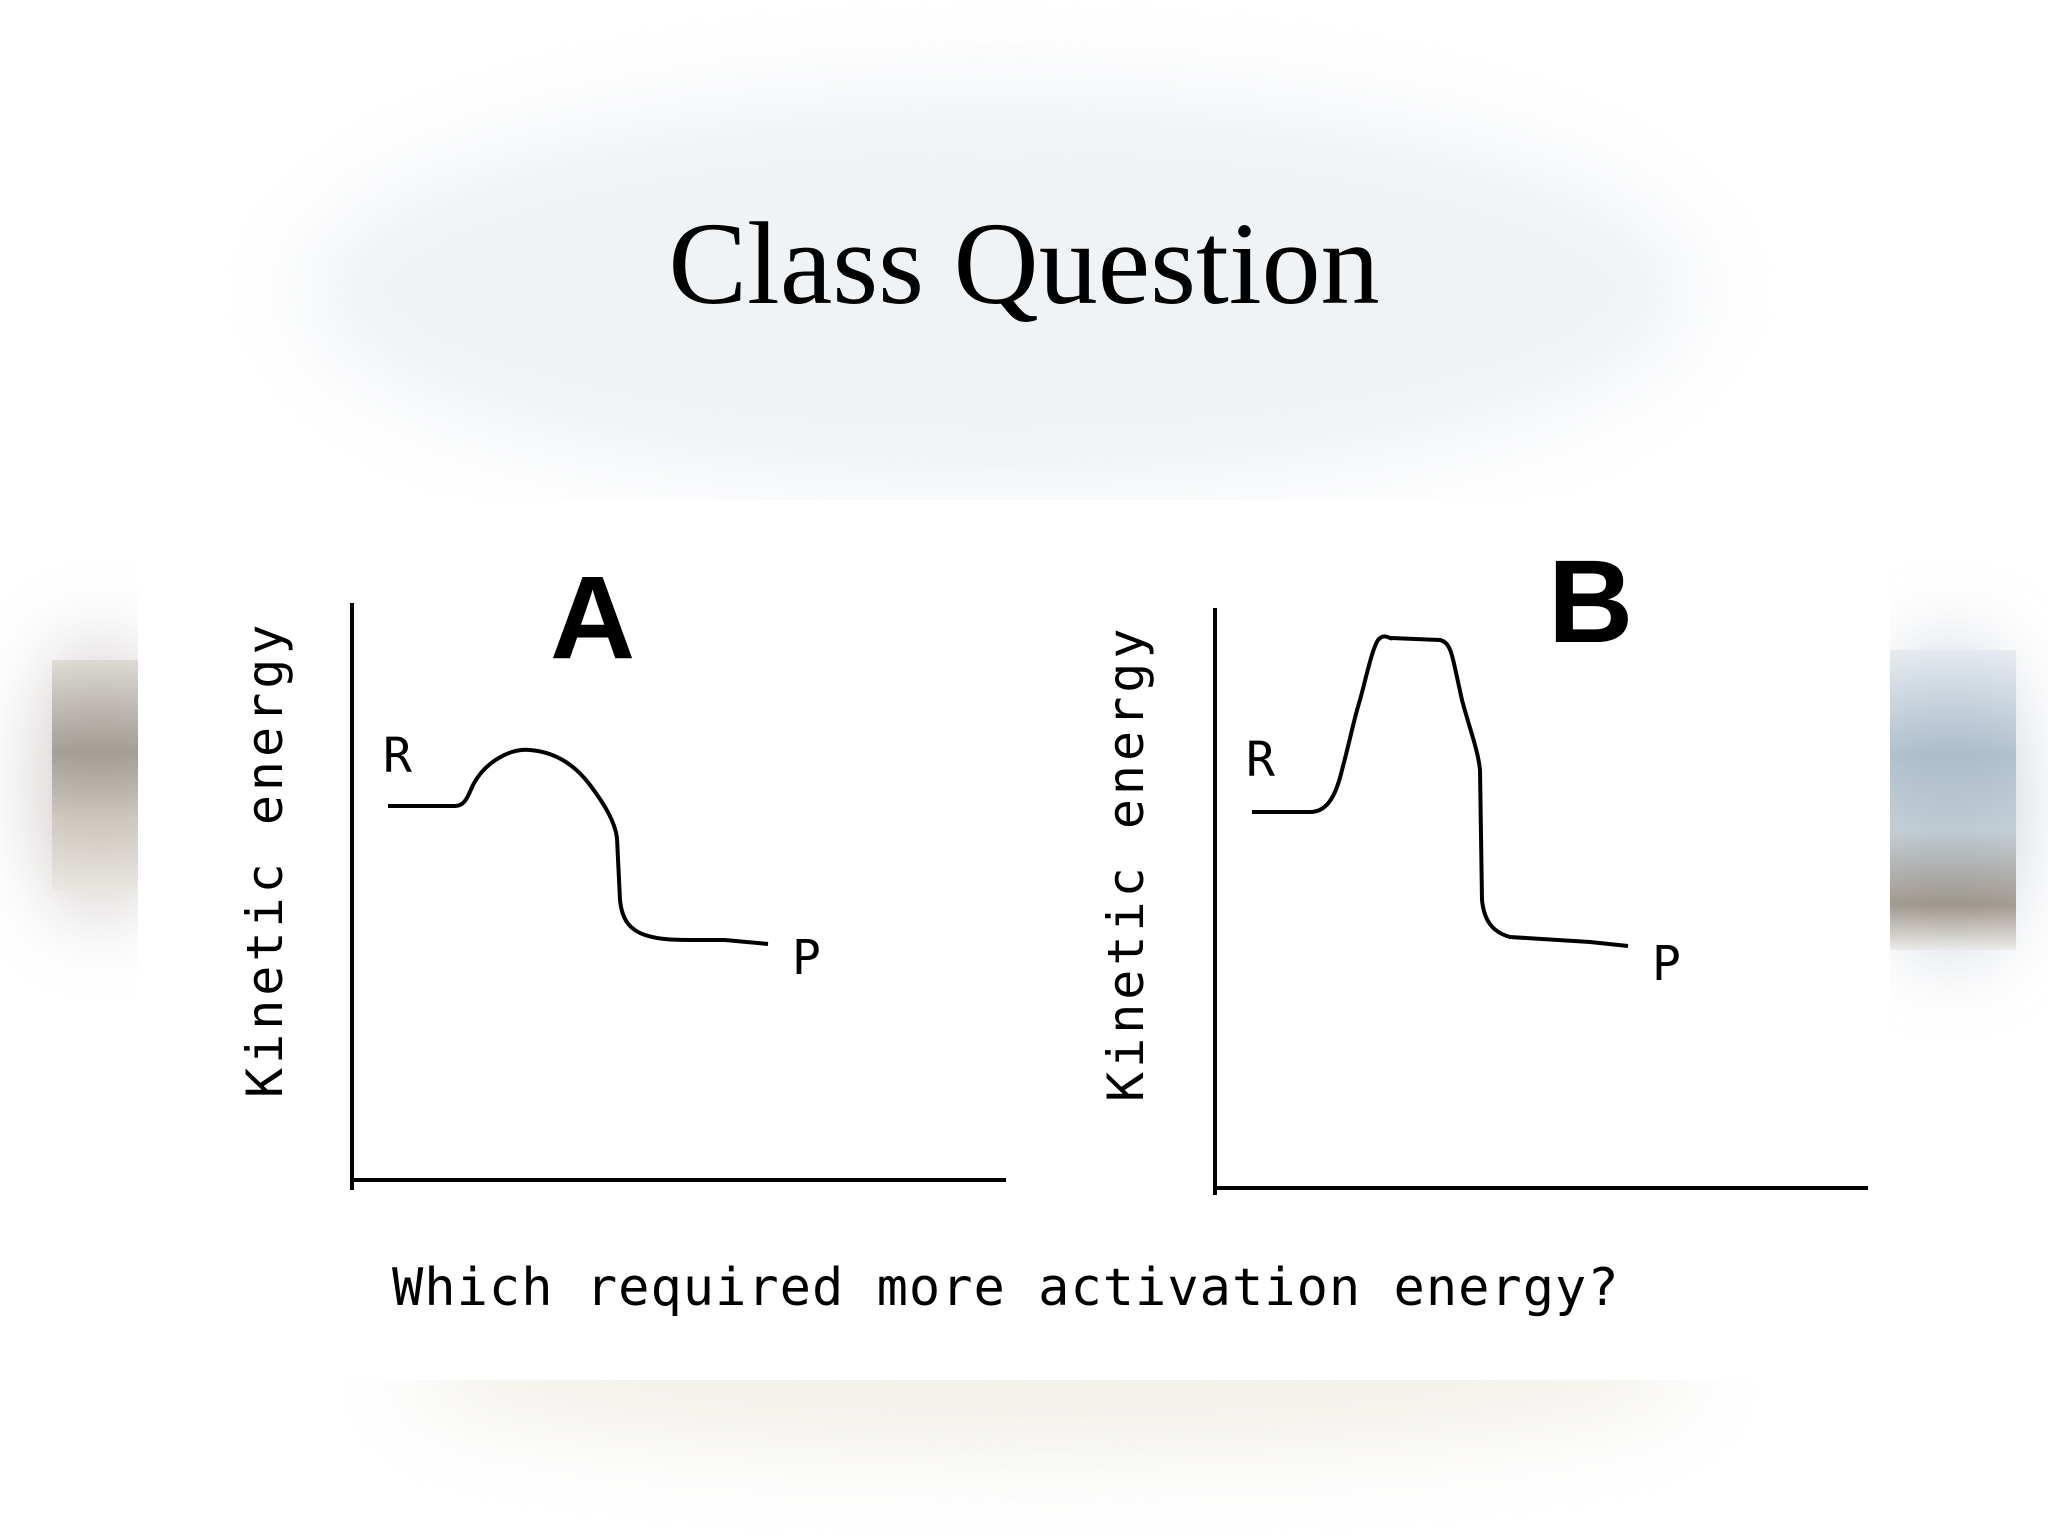 This screenshot has height=1536, width=2048. Describe the element at coordinates (806, 958) in the screenshot. I see `diagram-a-product-label: P` at that location.